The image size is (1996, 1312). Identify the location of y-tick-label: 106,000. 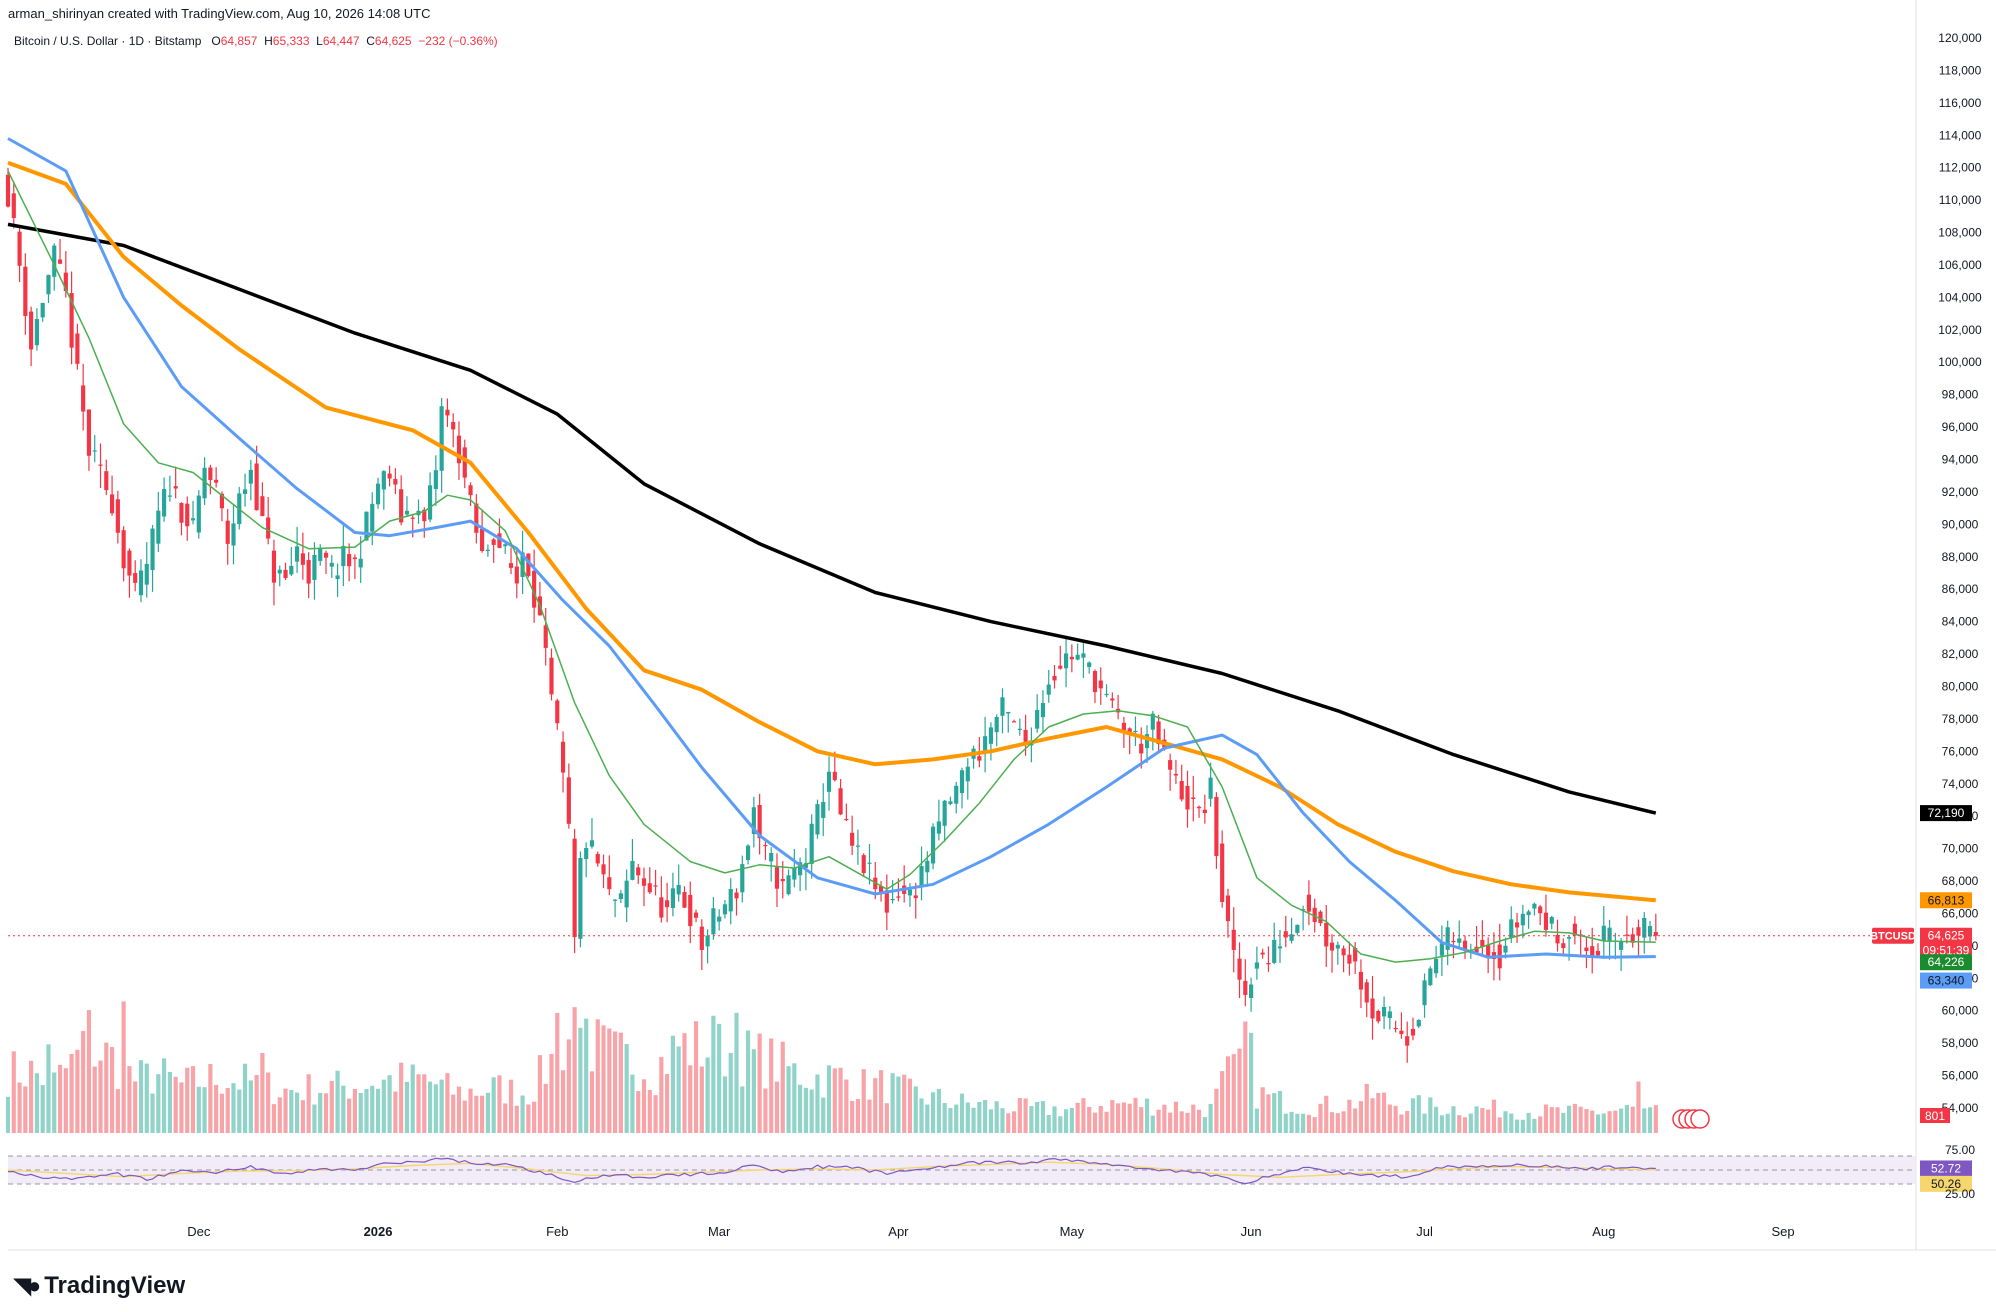
(1960, 265).